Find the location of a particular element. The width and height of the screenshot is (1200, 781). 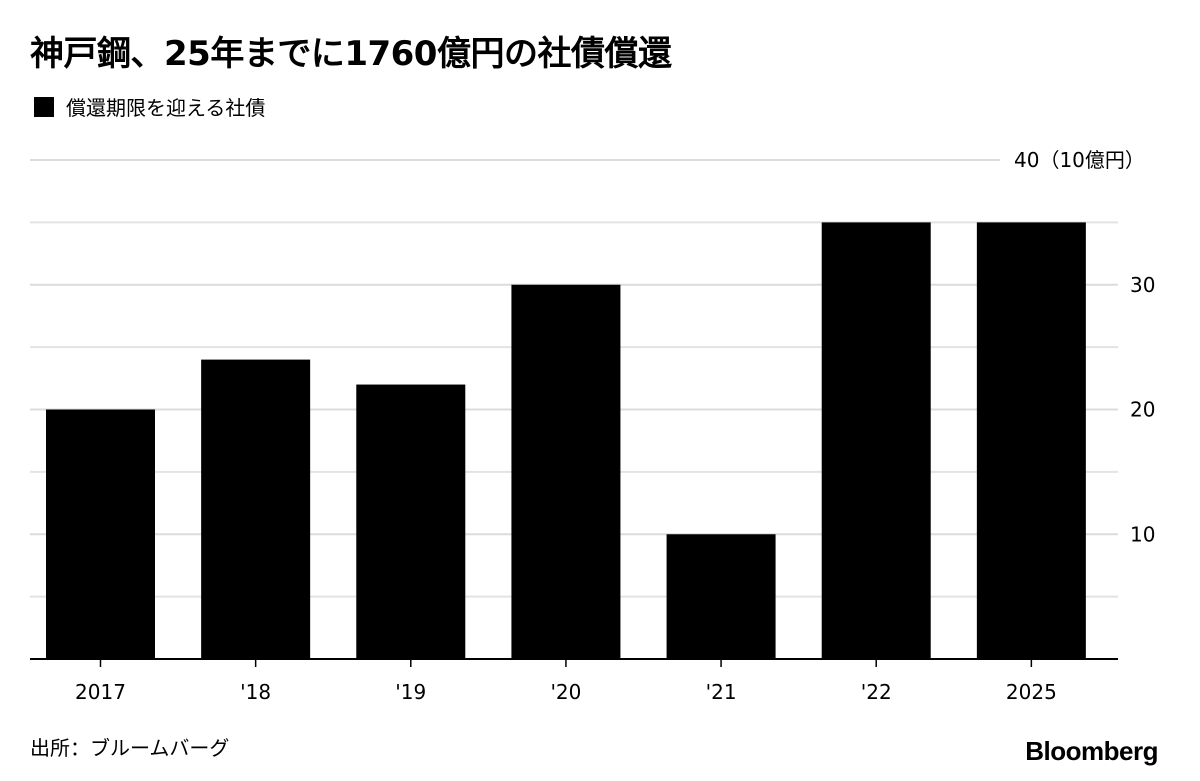

legend-swatch is located at coordinates (44, 106).